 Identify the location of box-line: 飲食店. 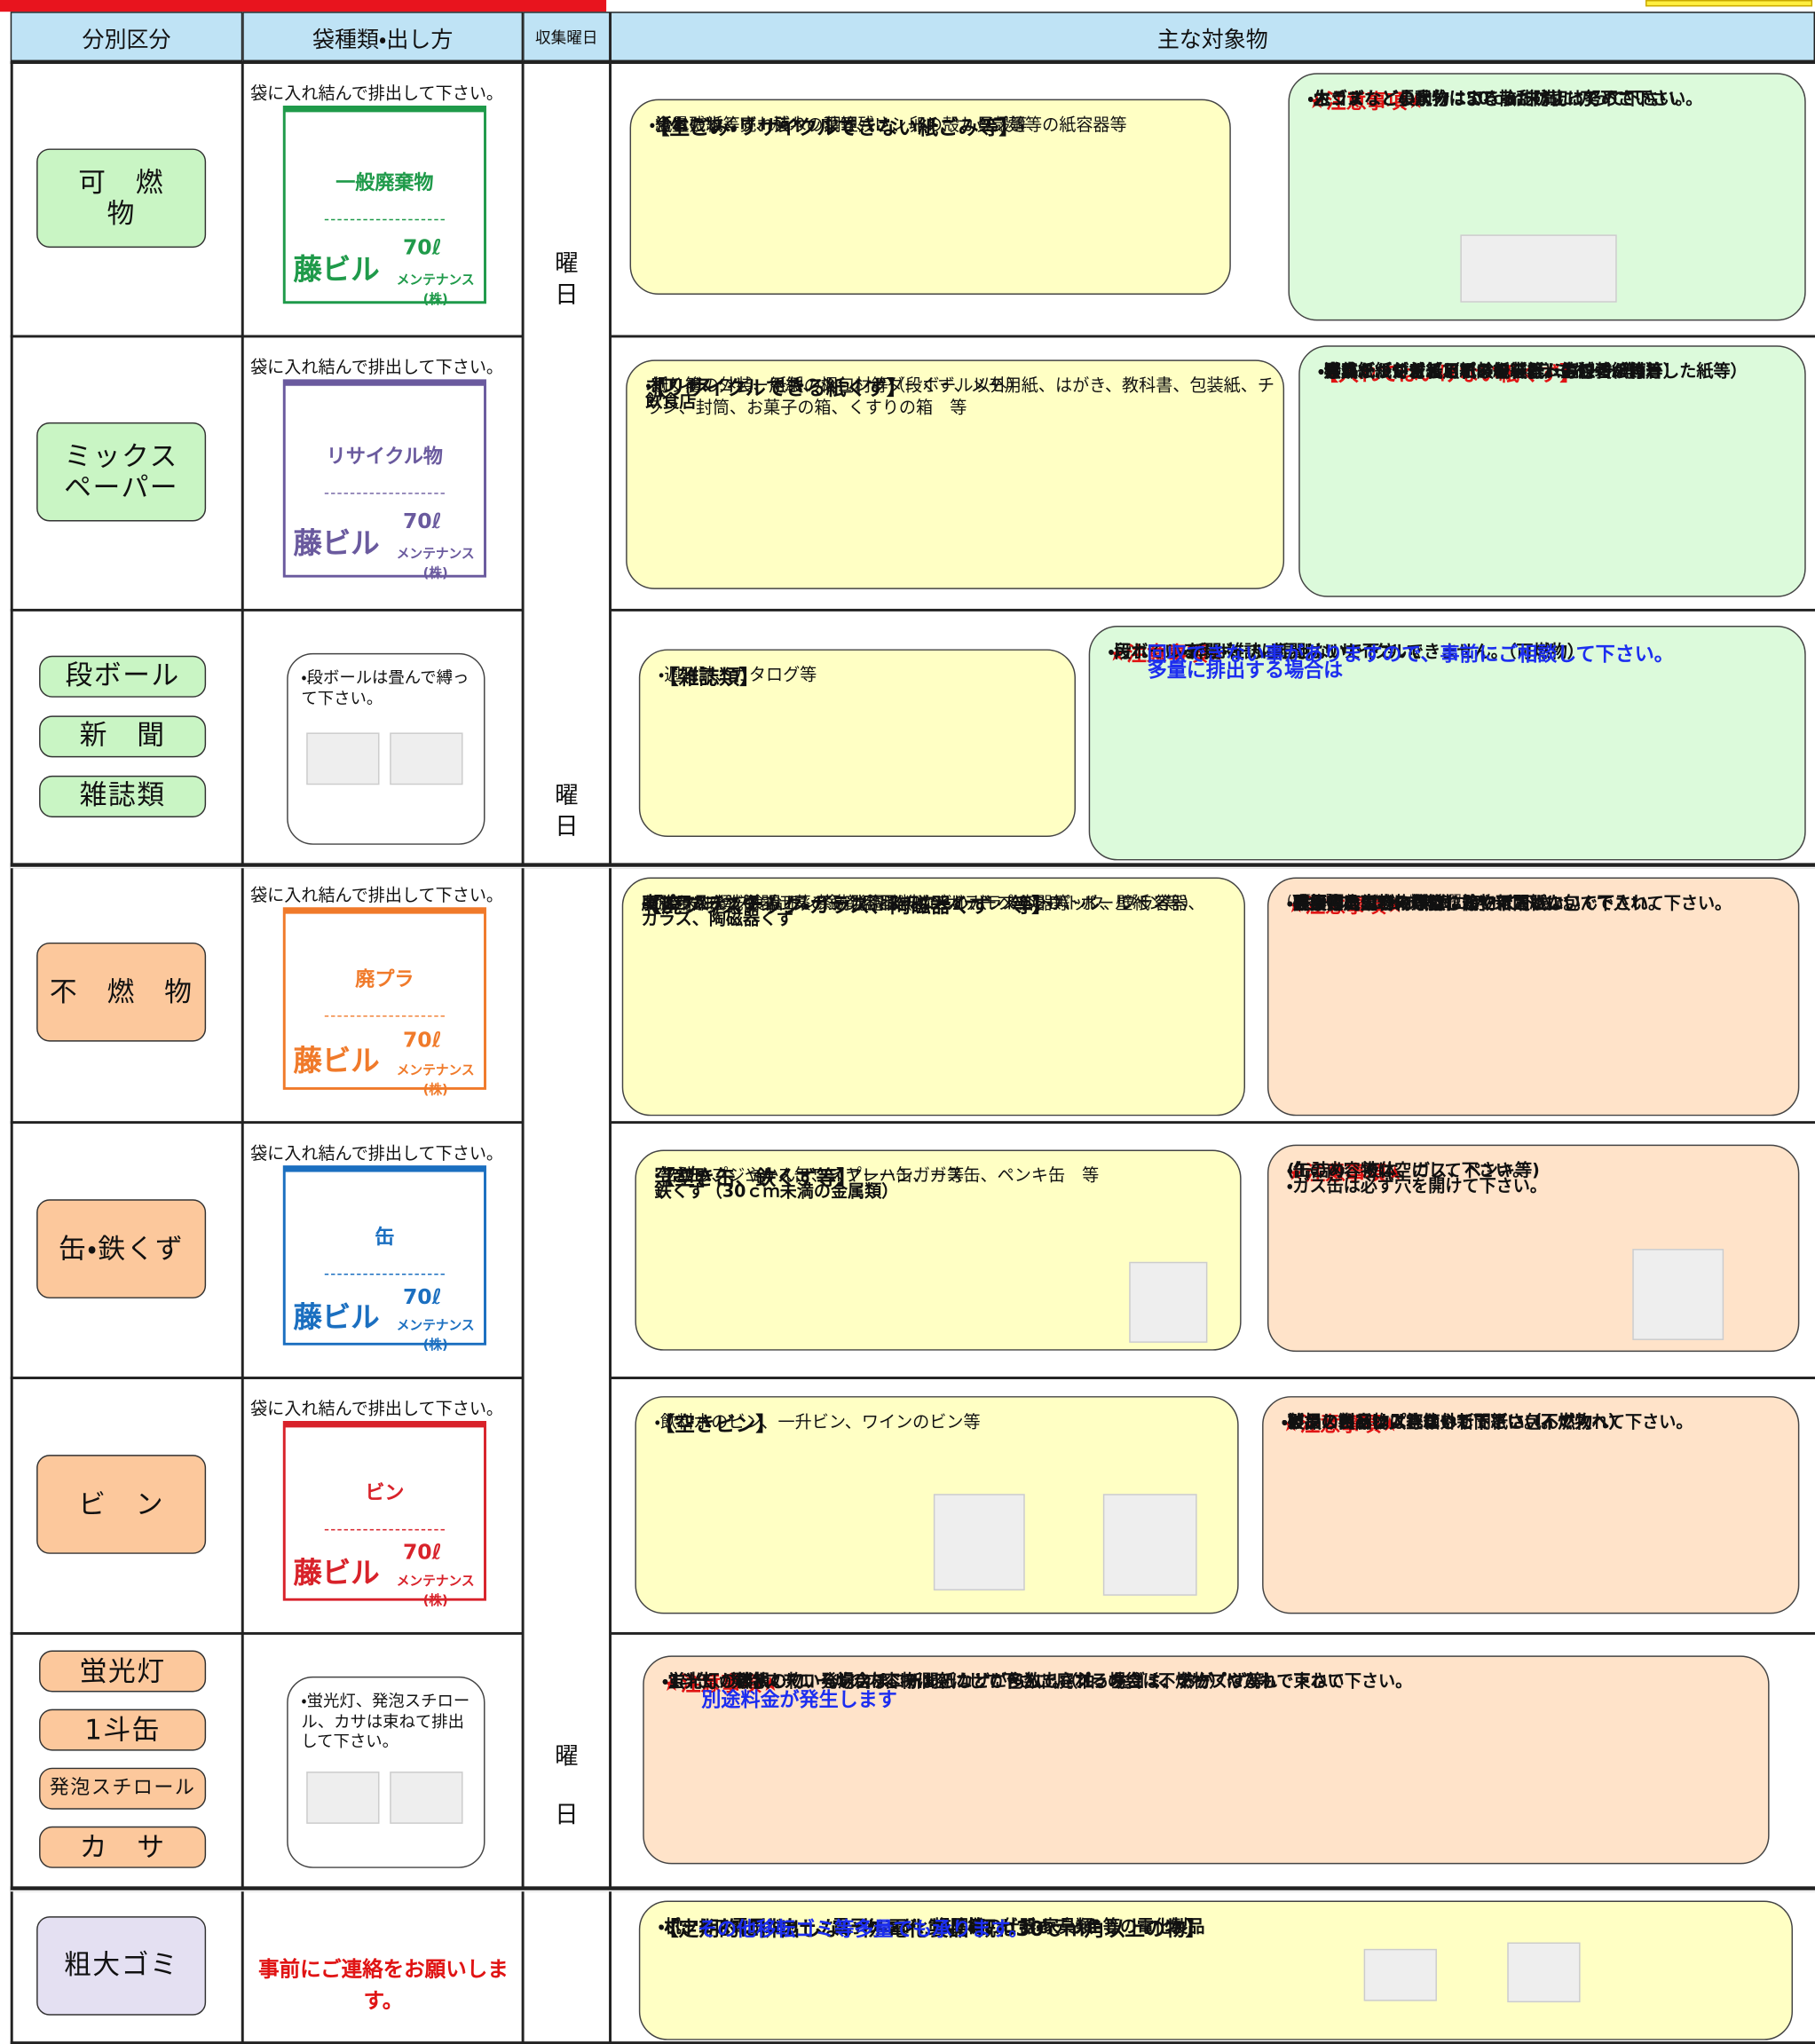
(671, 402).